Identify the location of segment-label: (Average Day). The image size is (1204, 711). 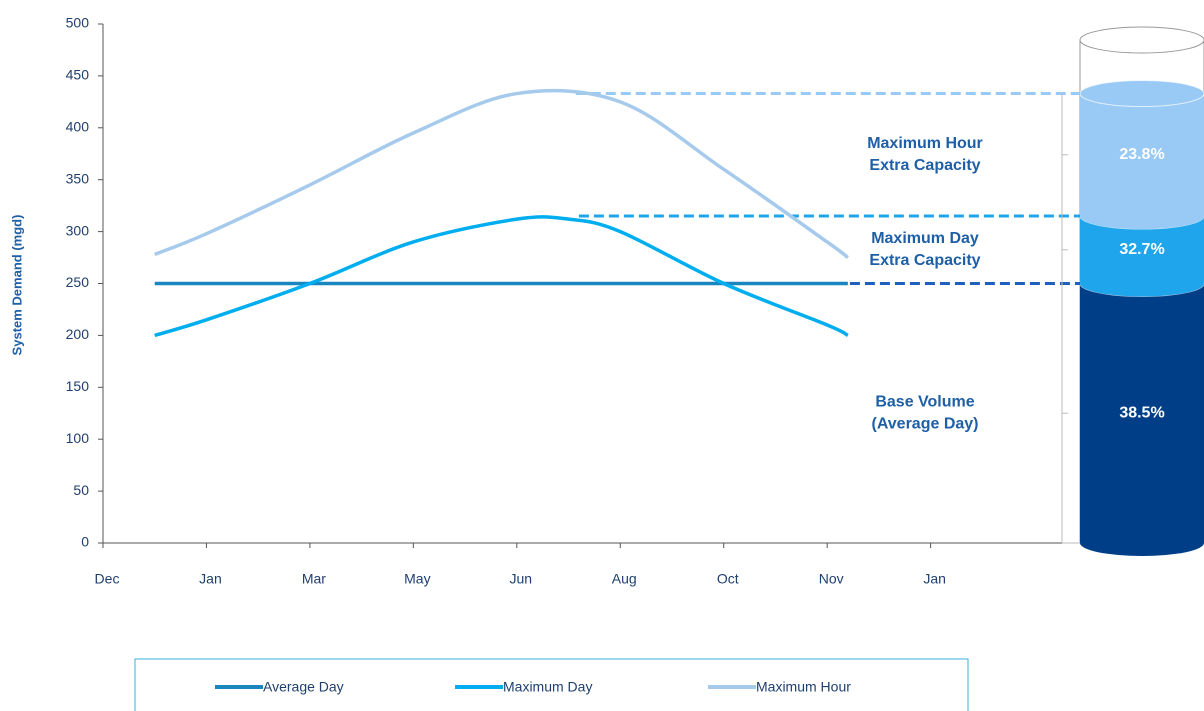
(924, 423).